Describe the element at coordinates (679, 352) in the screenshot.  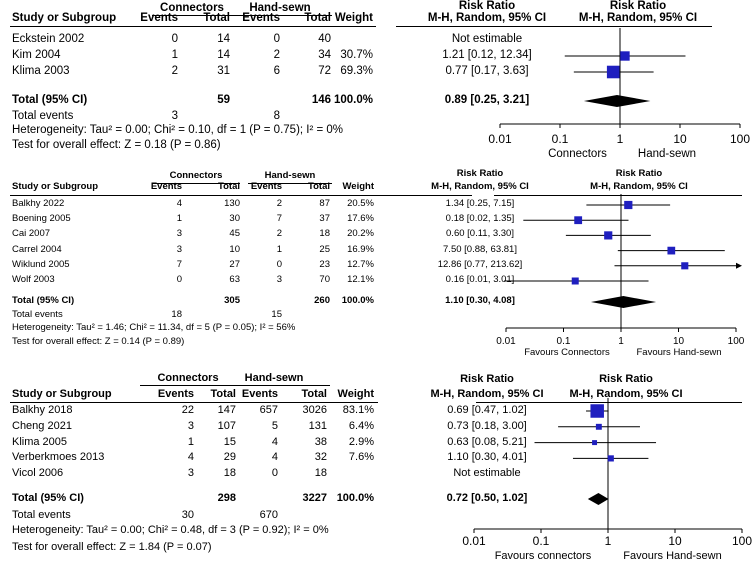
I see `favours-right-label: Favours Hand-sewn` at that location.